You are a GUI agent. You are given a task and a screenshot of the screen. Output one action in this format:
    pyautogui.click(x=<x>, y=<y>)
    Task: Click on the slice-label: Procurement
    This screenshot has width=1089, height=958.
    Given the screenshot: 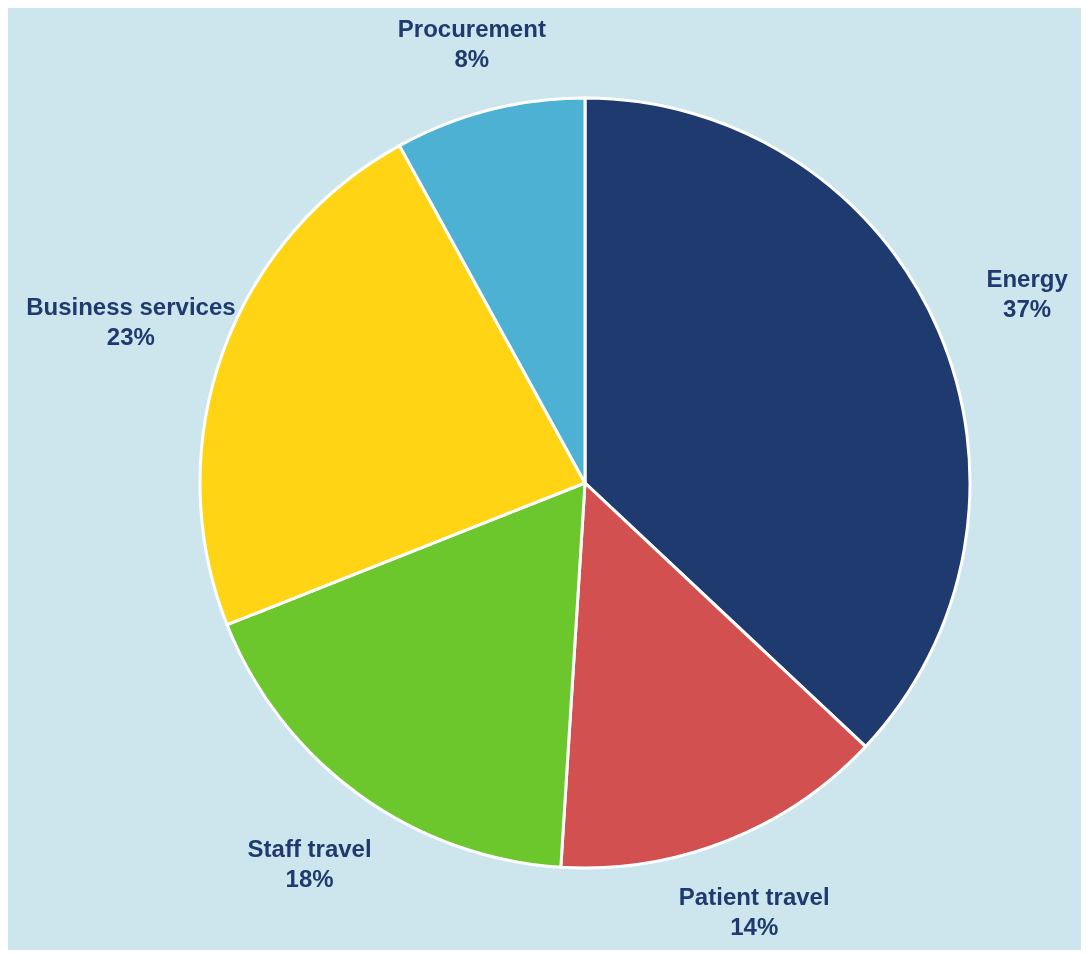 What is the action you would take?
    pyautogui.click(x=471, y=29)
    